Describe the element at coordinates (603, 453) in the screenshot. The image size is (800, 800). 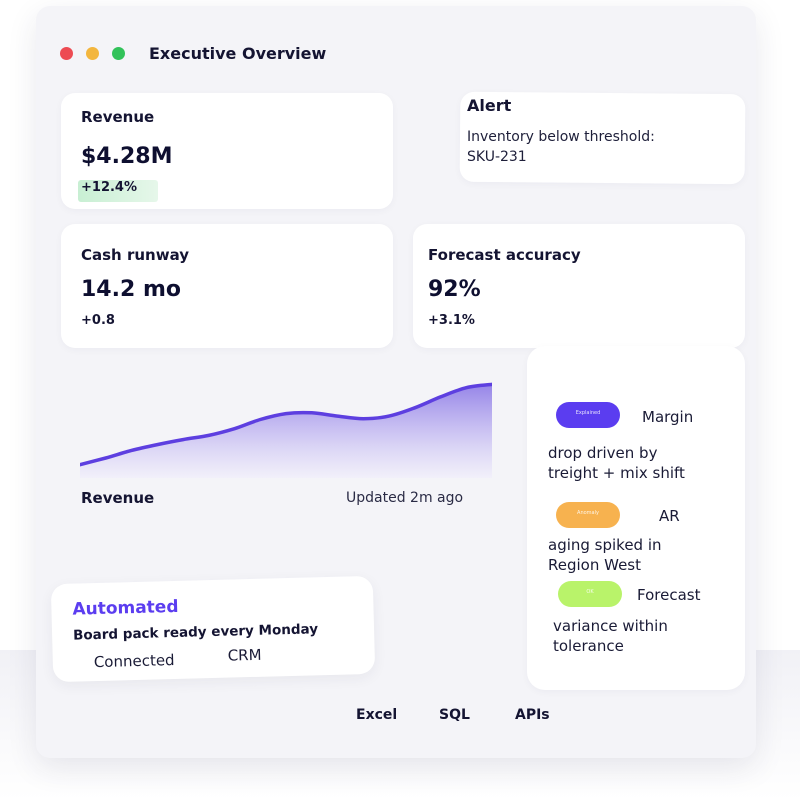
I see `insight-body-line: drop driven by` at that location.